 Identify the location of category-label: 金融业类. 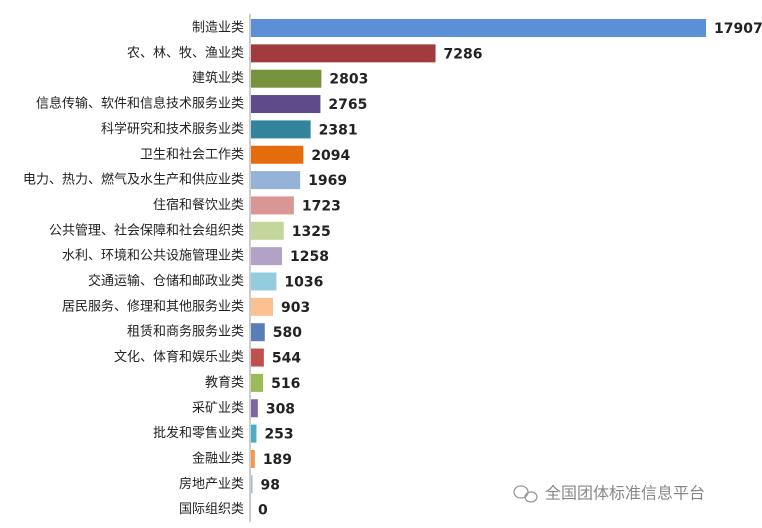
(218, 458).